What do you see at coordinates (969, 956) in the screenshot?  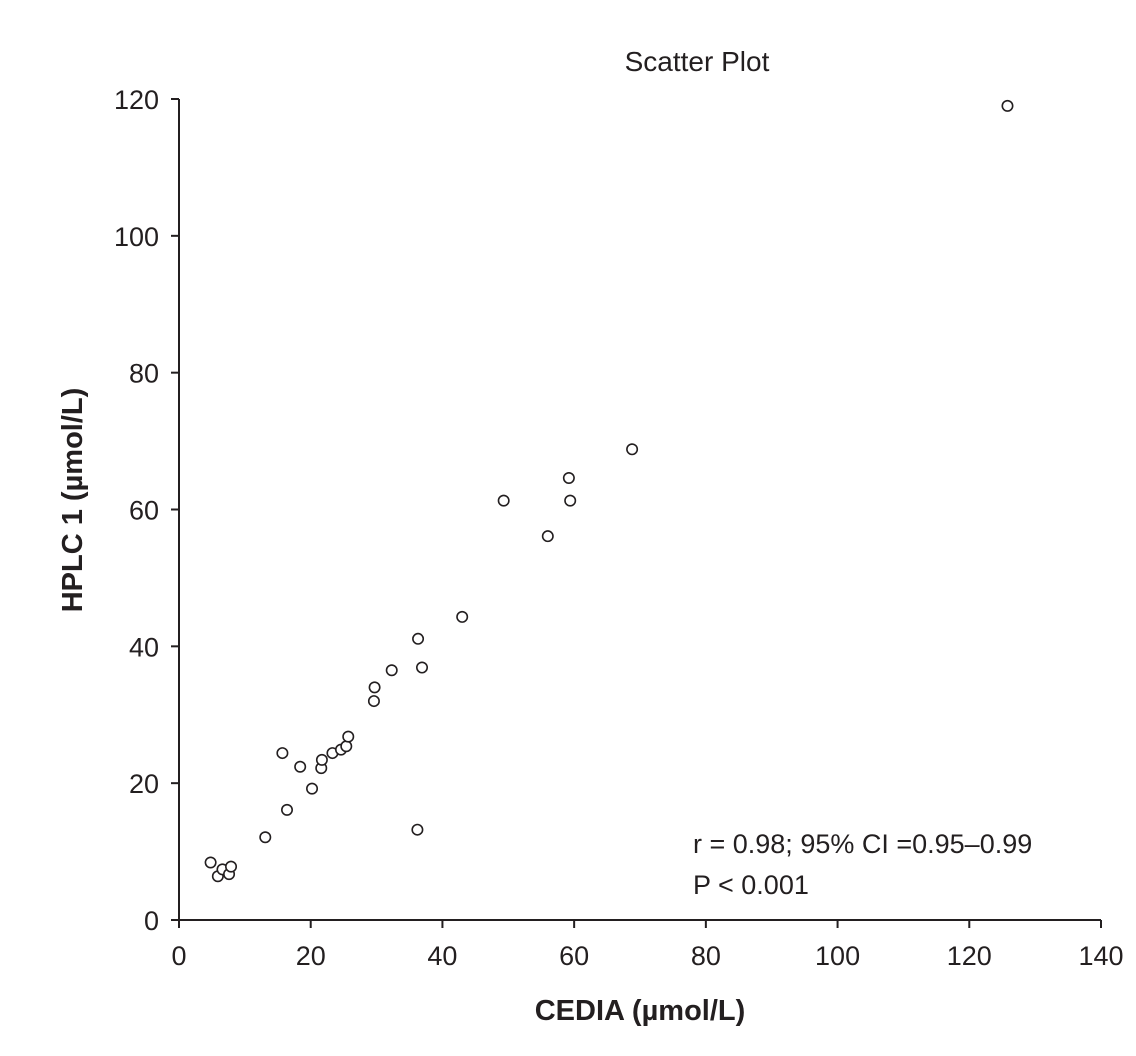 I see `x-tick-label: 120` at bounding box center [969, 956].